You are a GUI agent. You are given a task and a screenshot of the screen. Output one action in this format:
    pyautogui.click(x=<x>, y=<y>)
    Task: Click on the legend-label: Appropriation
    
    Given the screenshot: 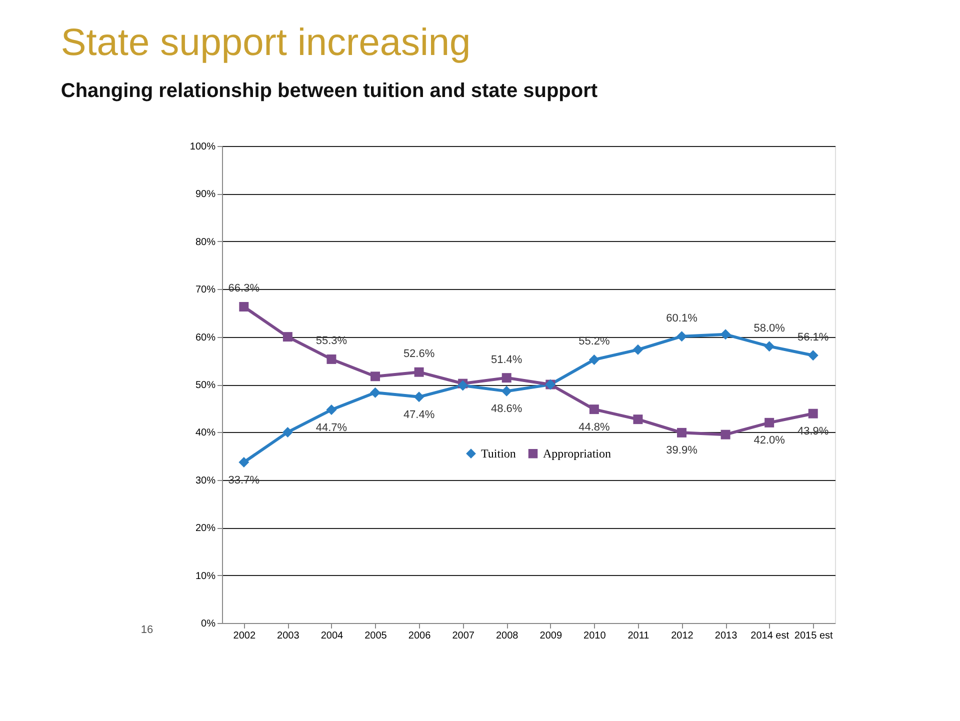 What is the action you would take?
    pyautogui.click(x=577, y=453)
    